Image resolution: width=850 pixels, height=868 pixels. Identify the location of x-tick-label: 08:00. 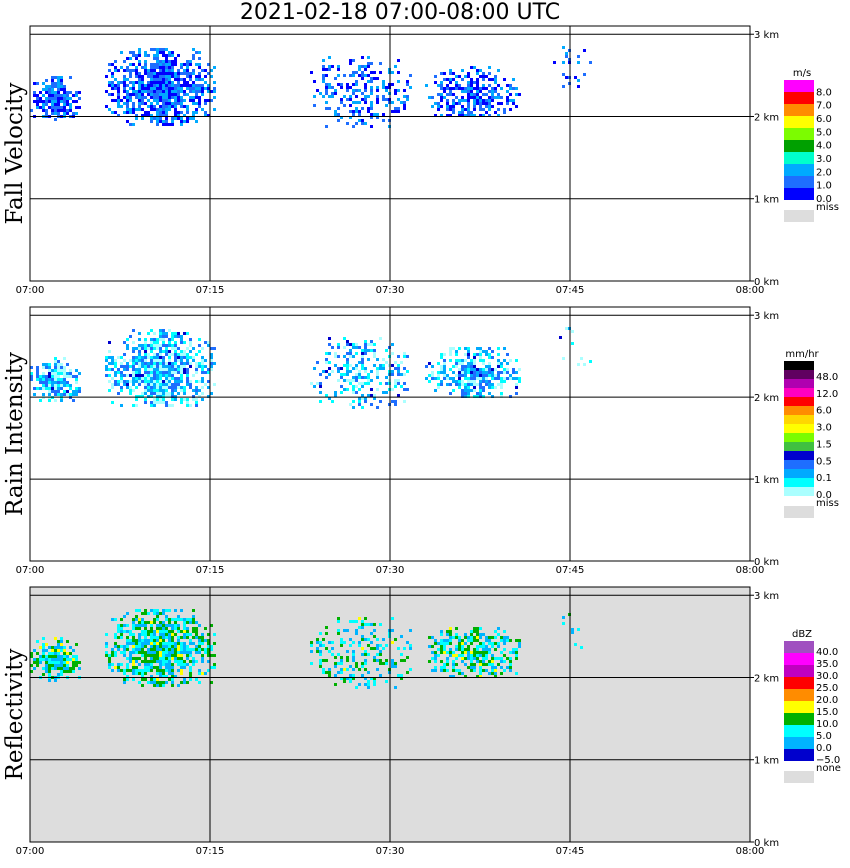
(750, 570).